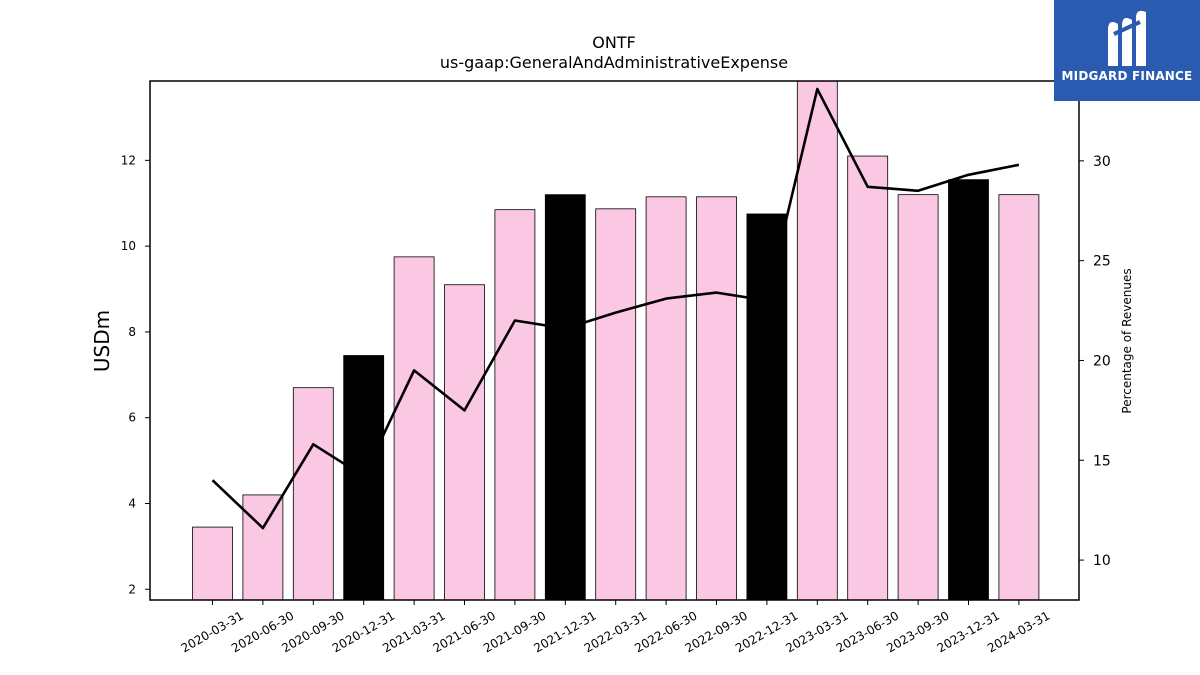 This screenshot has height=675, width=1200. I want to click on chart-title: ONTF, so click(614, 42).